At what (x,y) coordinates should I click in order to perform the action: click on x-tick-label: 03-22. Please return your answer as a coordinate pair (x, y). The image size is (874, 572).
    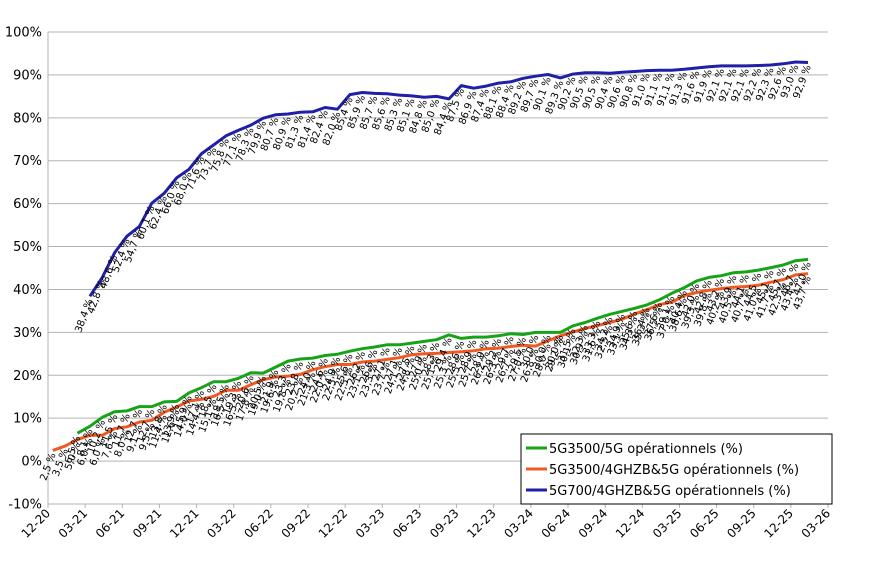
    Looking at the image, I should click on (221, 523).